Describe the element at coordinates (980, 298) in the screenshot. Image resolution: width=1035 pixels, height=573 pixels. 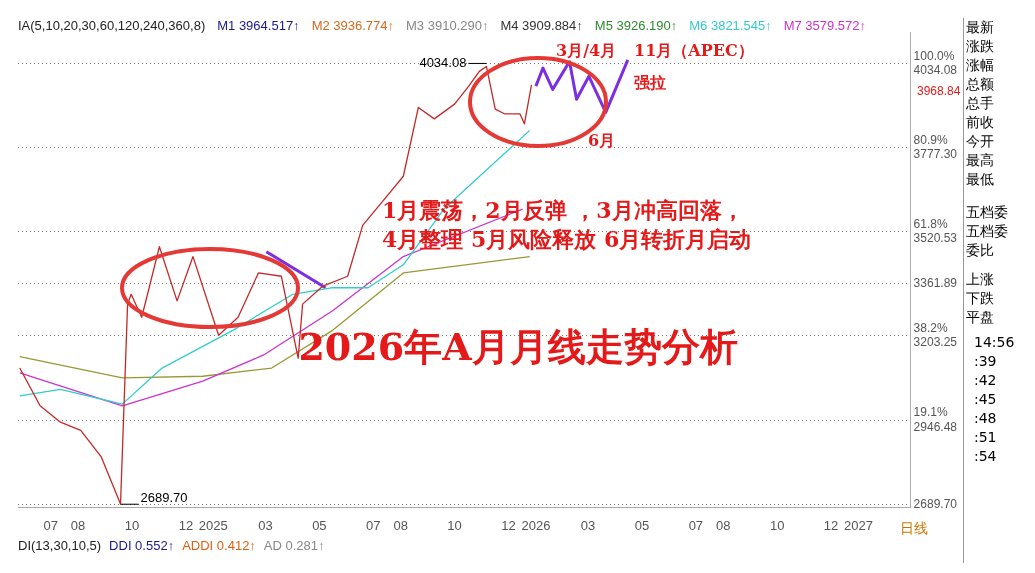
I see `text: 下跌` at that location.